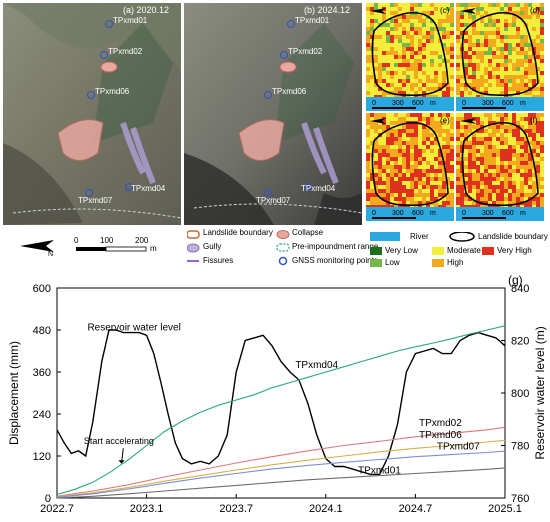  I want to click on y2-tick-label: 840, so click(520, 289).